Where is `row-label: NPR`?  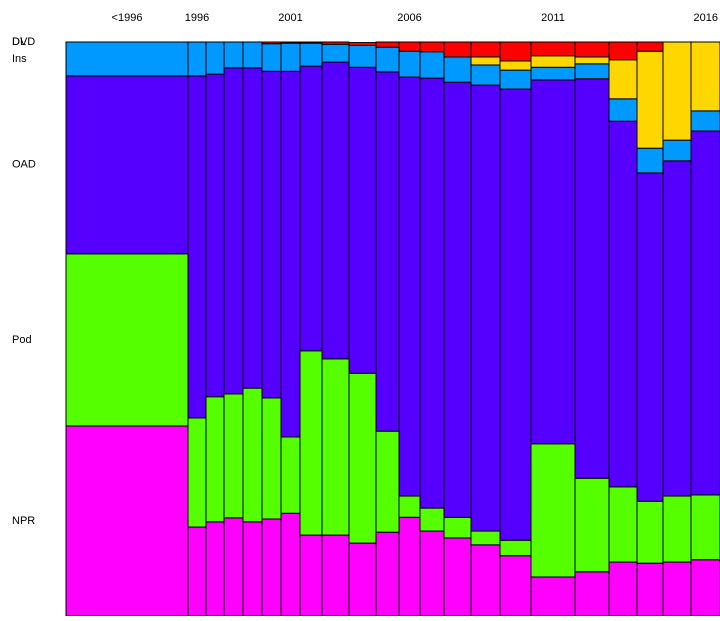 row-label: NPR is located at coordinates (23, 521).